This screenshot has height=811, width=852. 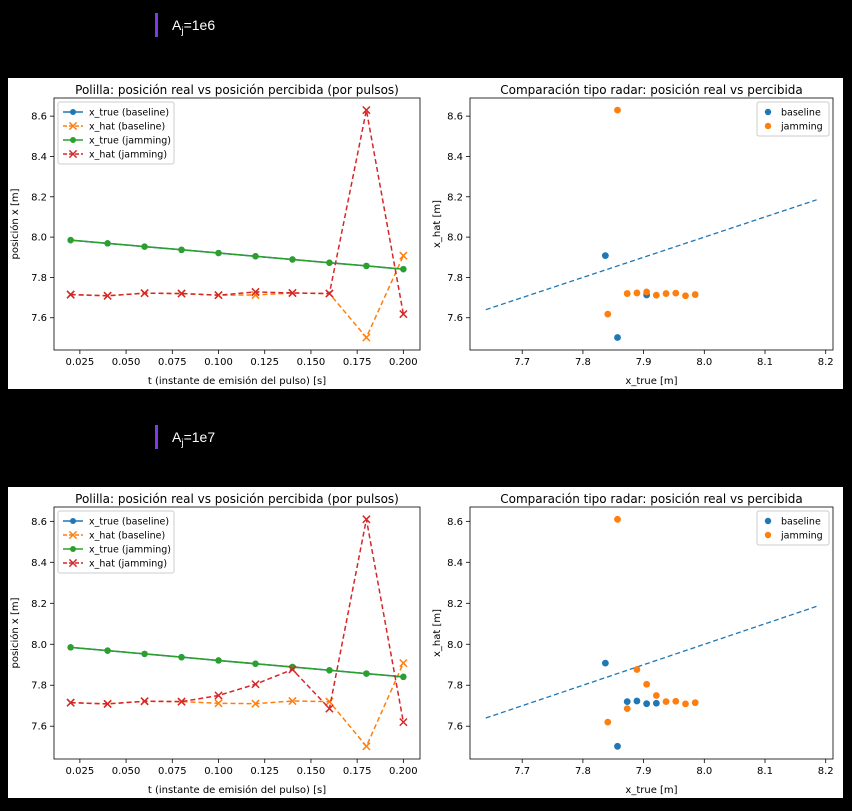 What do you see at coordinates (704, 362) in the screenshot?
I see `x-tick-label: 8.0` at bounding box center [704, 362].